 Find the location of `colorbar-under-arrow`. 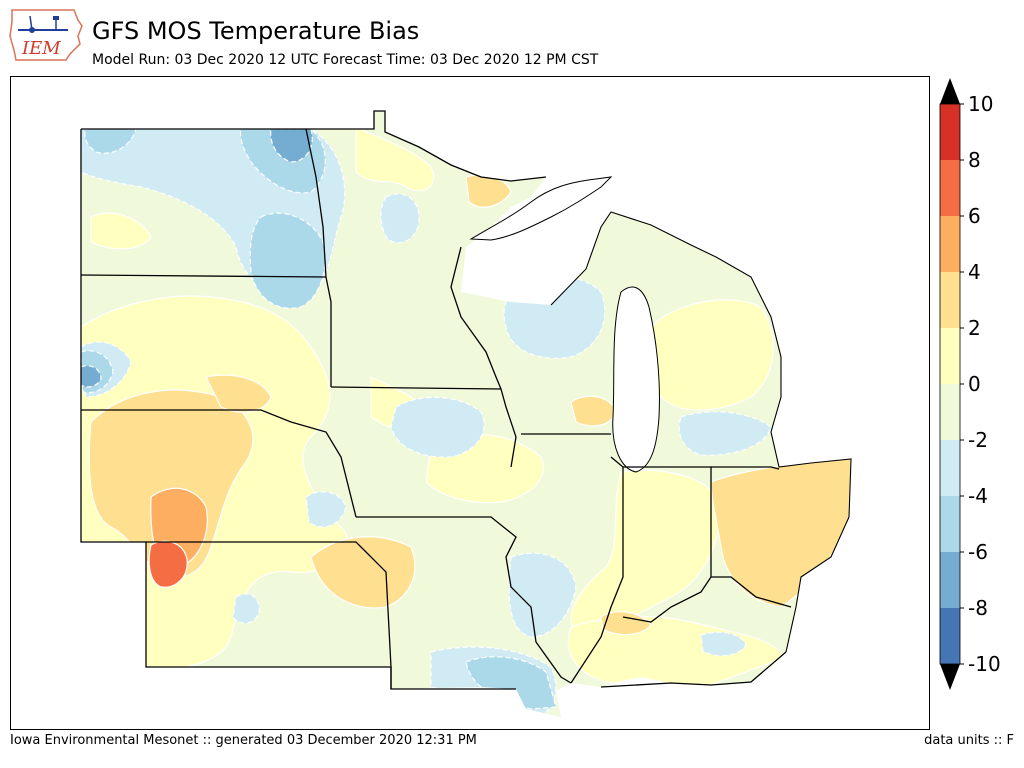

colorbar-under-arrow is located at coordinates (950, 677).